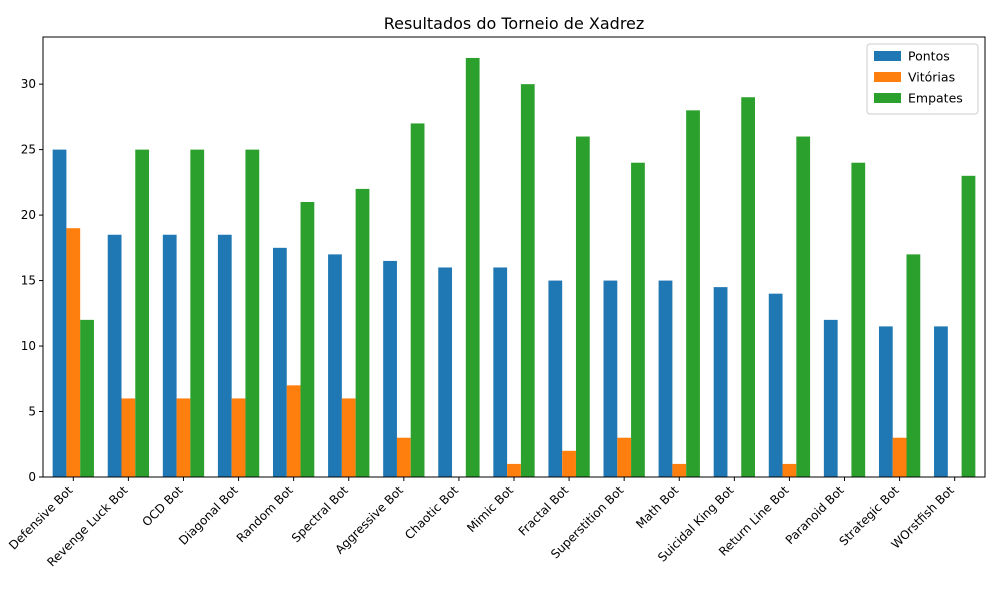 The width and height of the screenshot is (1000, 600). Describe the element at coordinates (28, 346) in the screenshot. I see `y-tick-label: 10` at that location.